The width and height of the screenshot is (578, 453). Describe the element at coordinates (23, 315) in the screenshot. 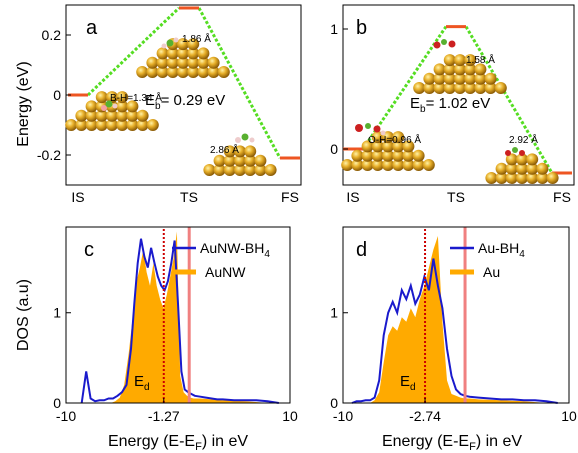

I see `y-axis-title-bottom: DOS (a.u)` at that location.